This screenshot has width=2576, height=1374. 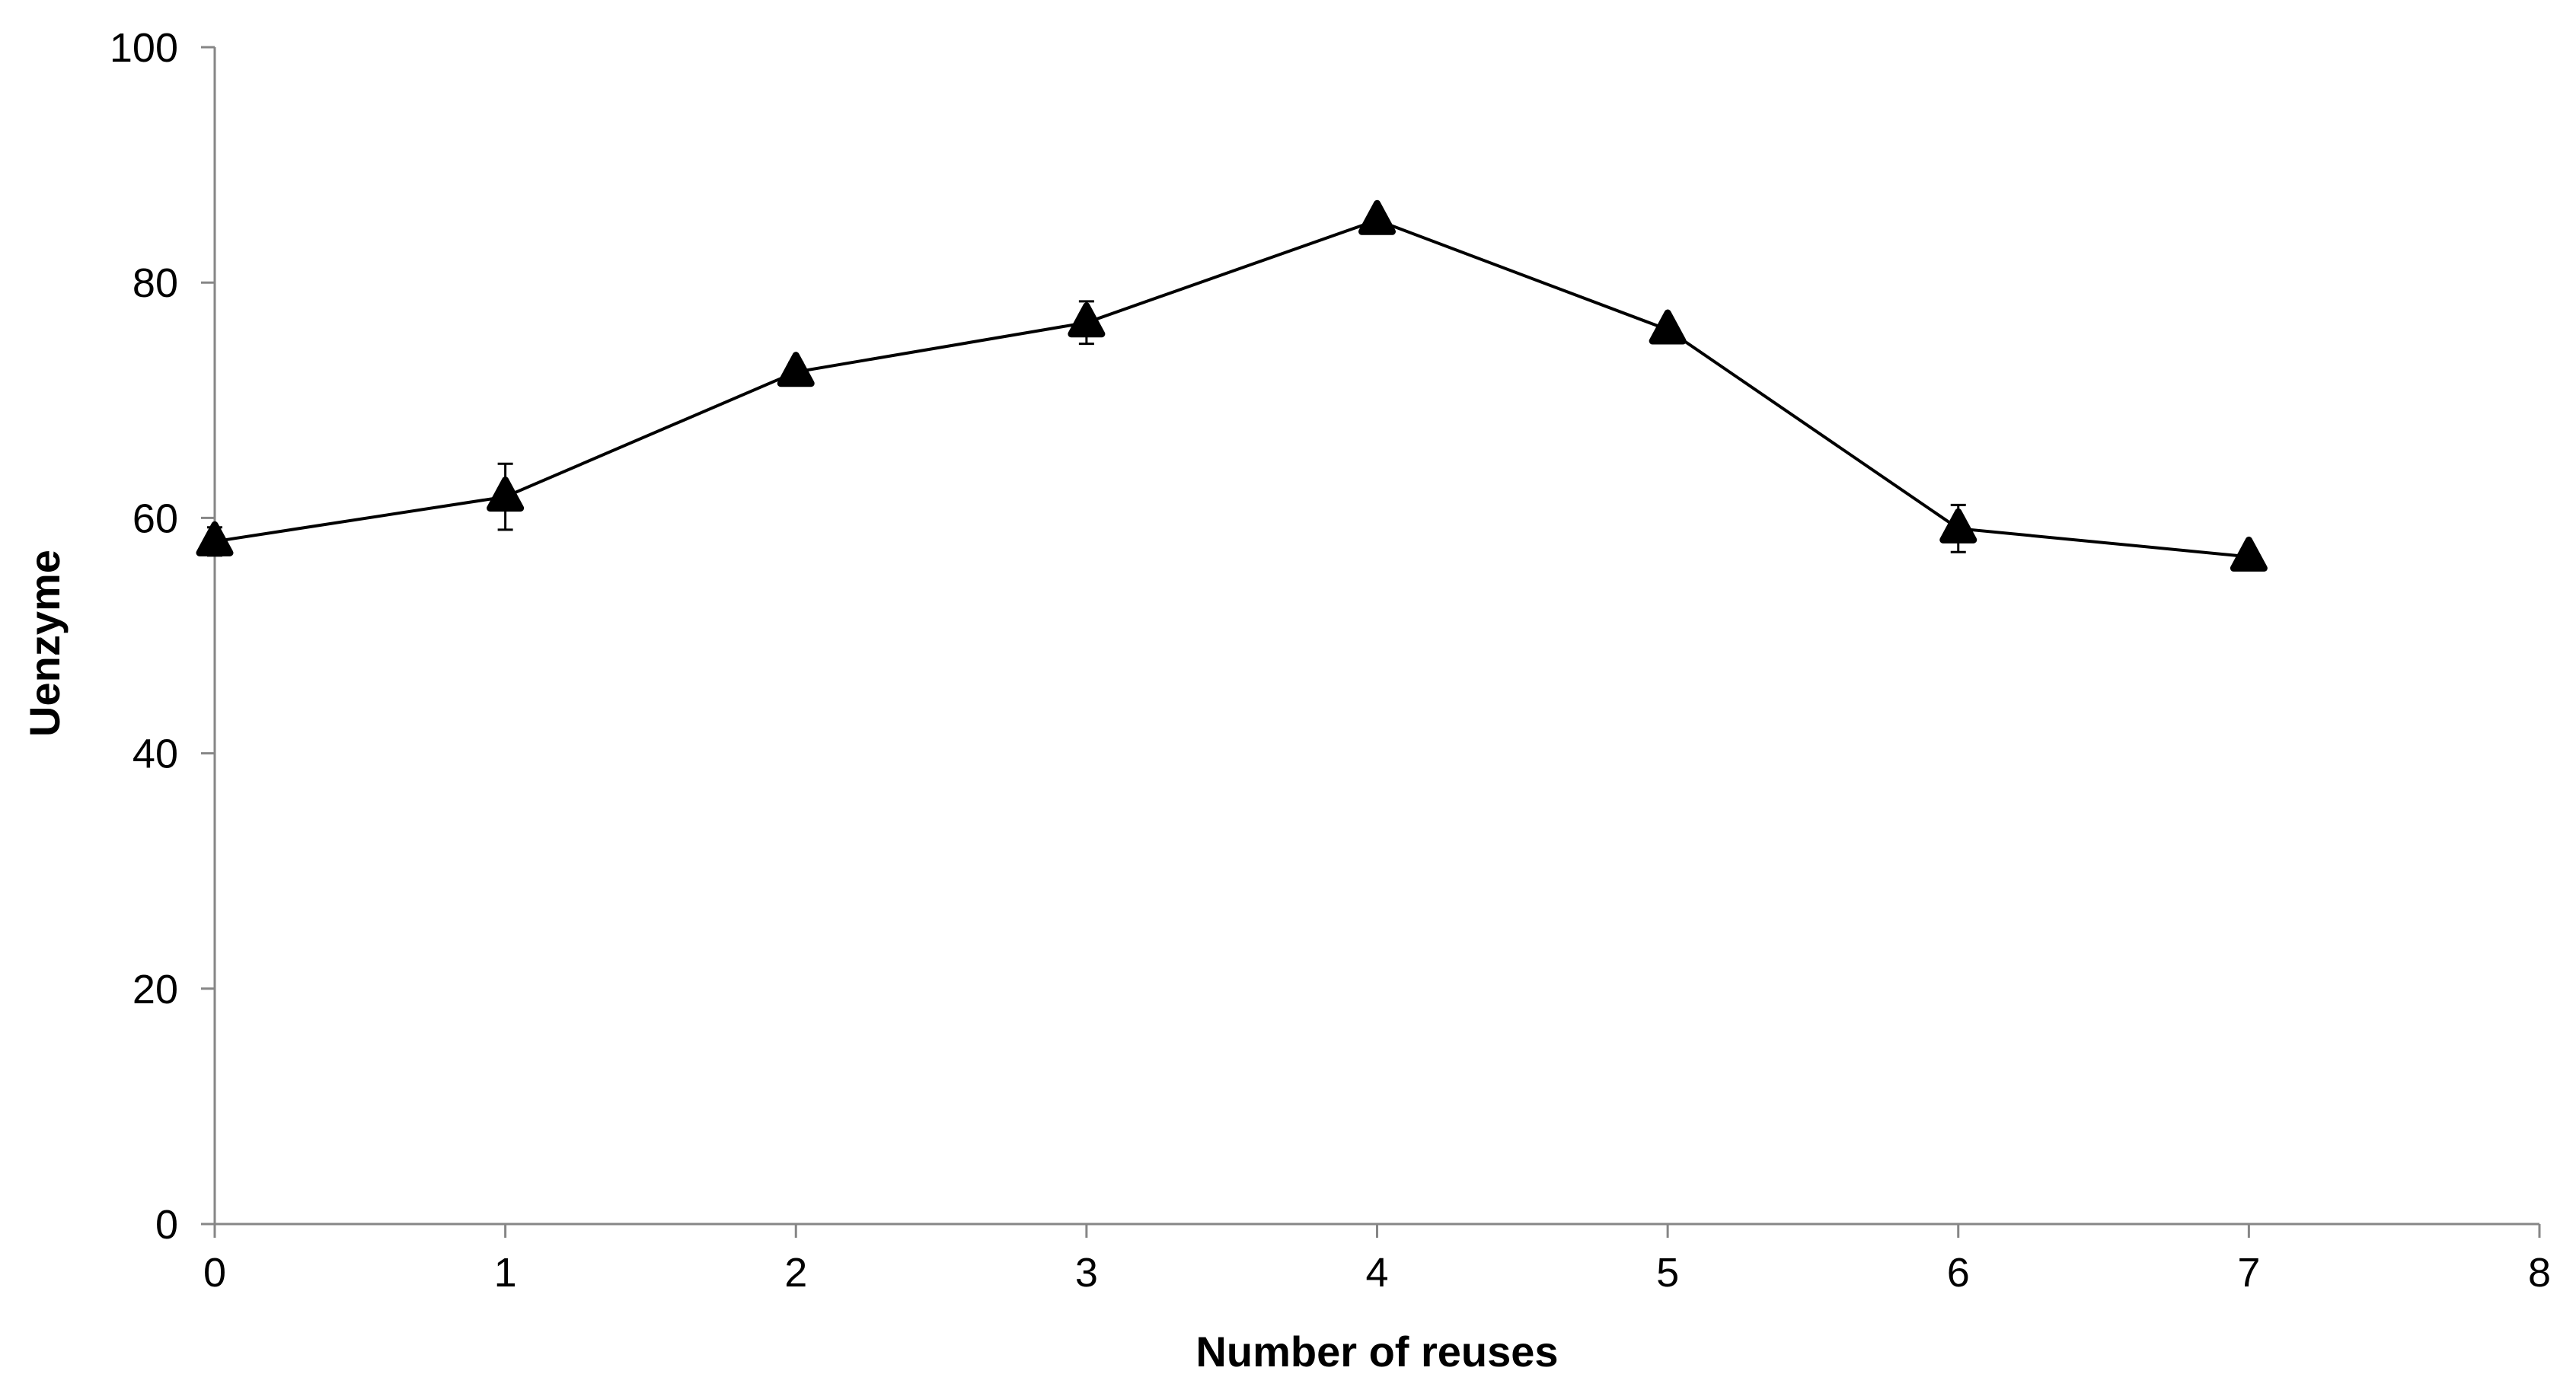 What do you see at coordinates (214, 1273) in the screenshot?
I see `x-tick-label: 0` at bounding box center [214, 1273].